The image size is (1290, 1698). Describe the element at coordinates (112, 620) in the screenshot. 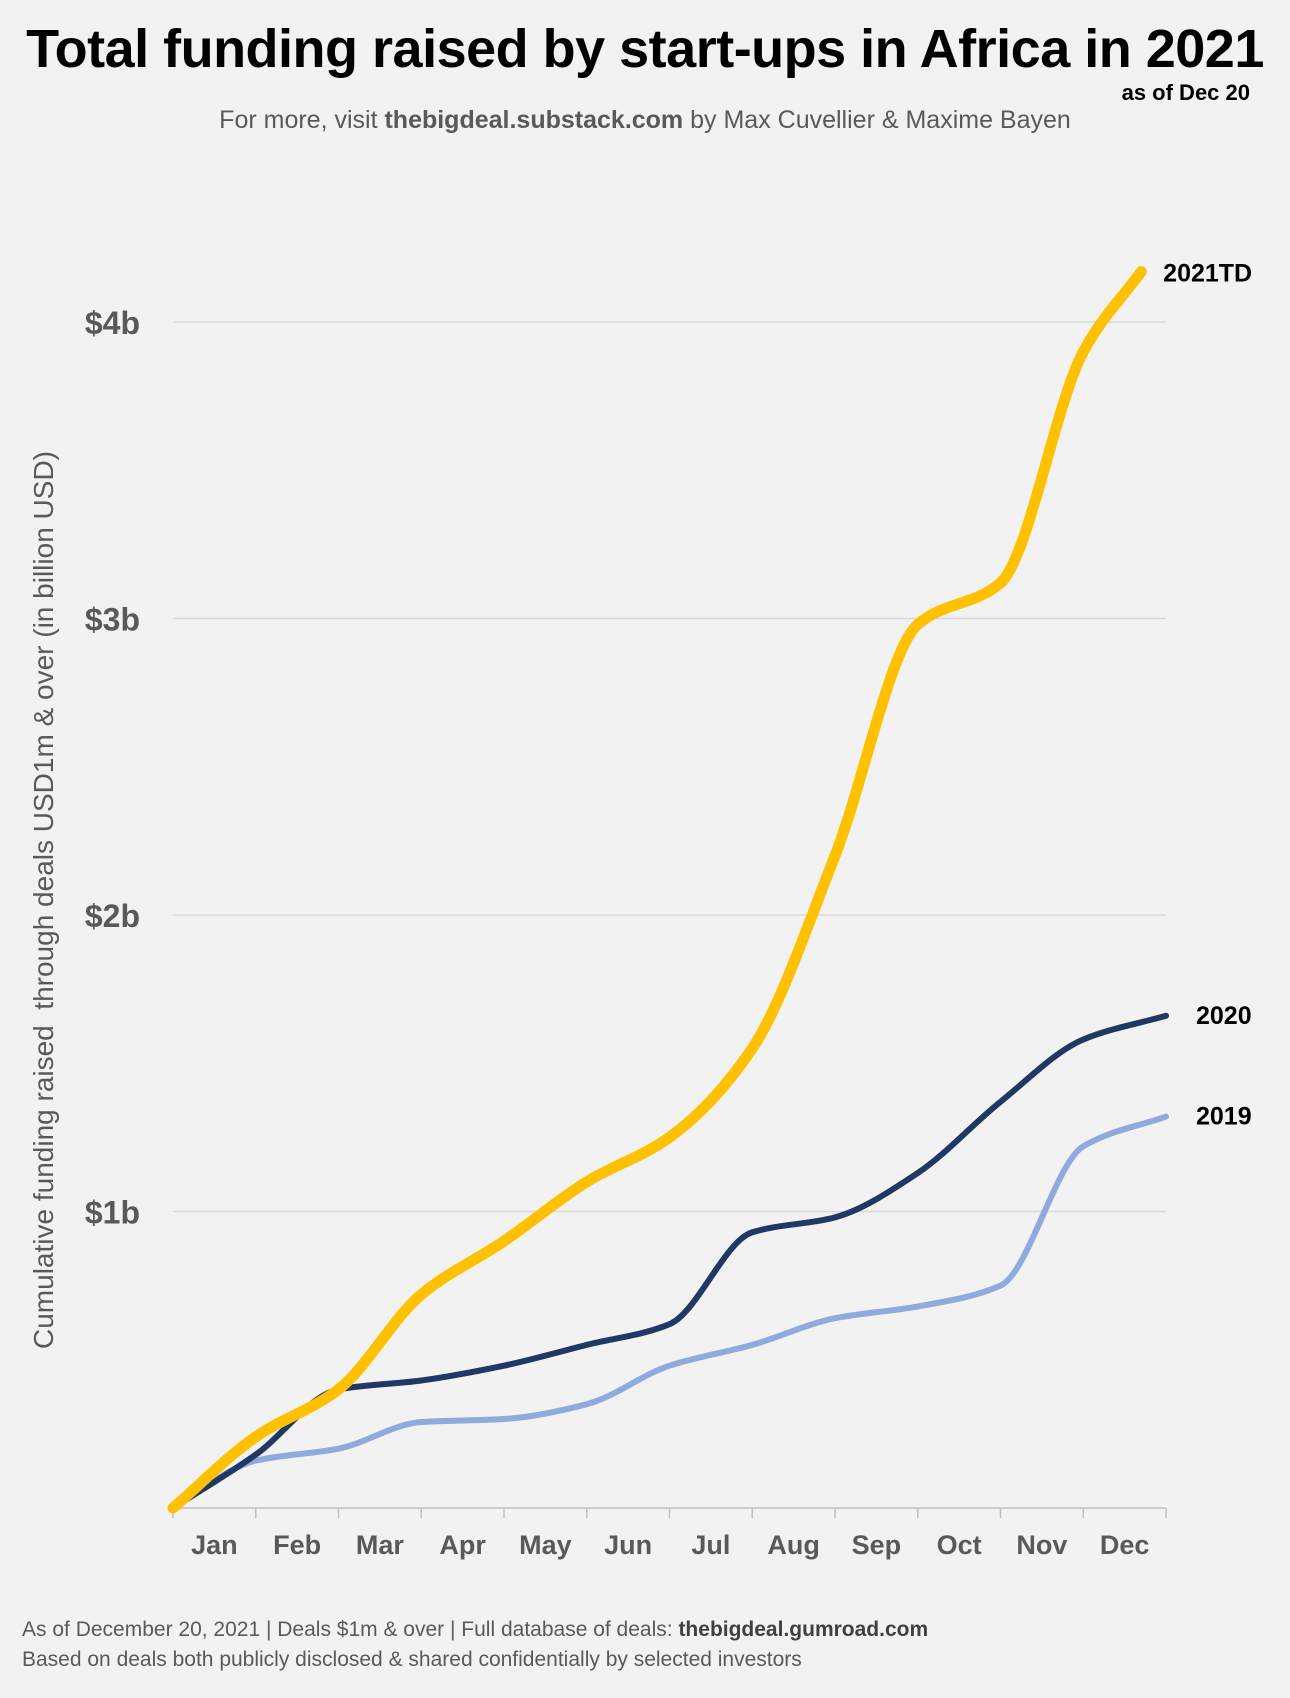

I see `y-tick-label: $3b` at that location.